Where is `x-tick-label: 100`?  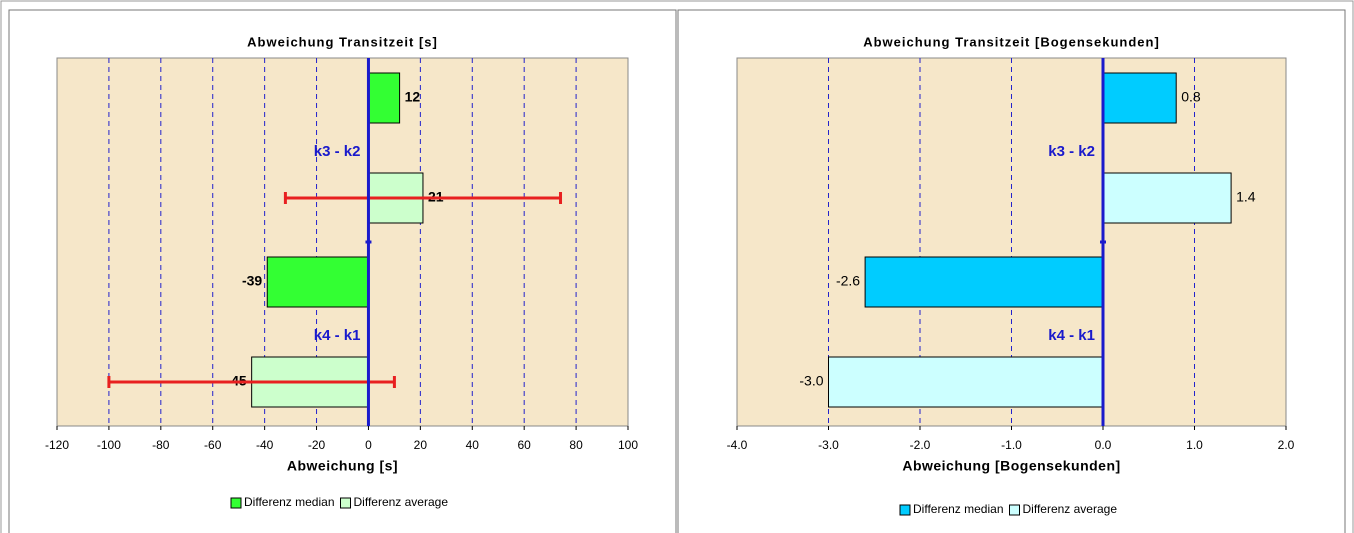
x-tick-label: 100 is located at coordinates (628, 445).